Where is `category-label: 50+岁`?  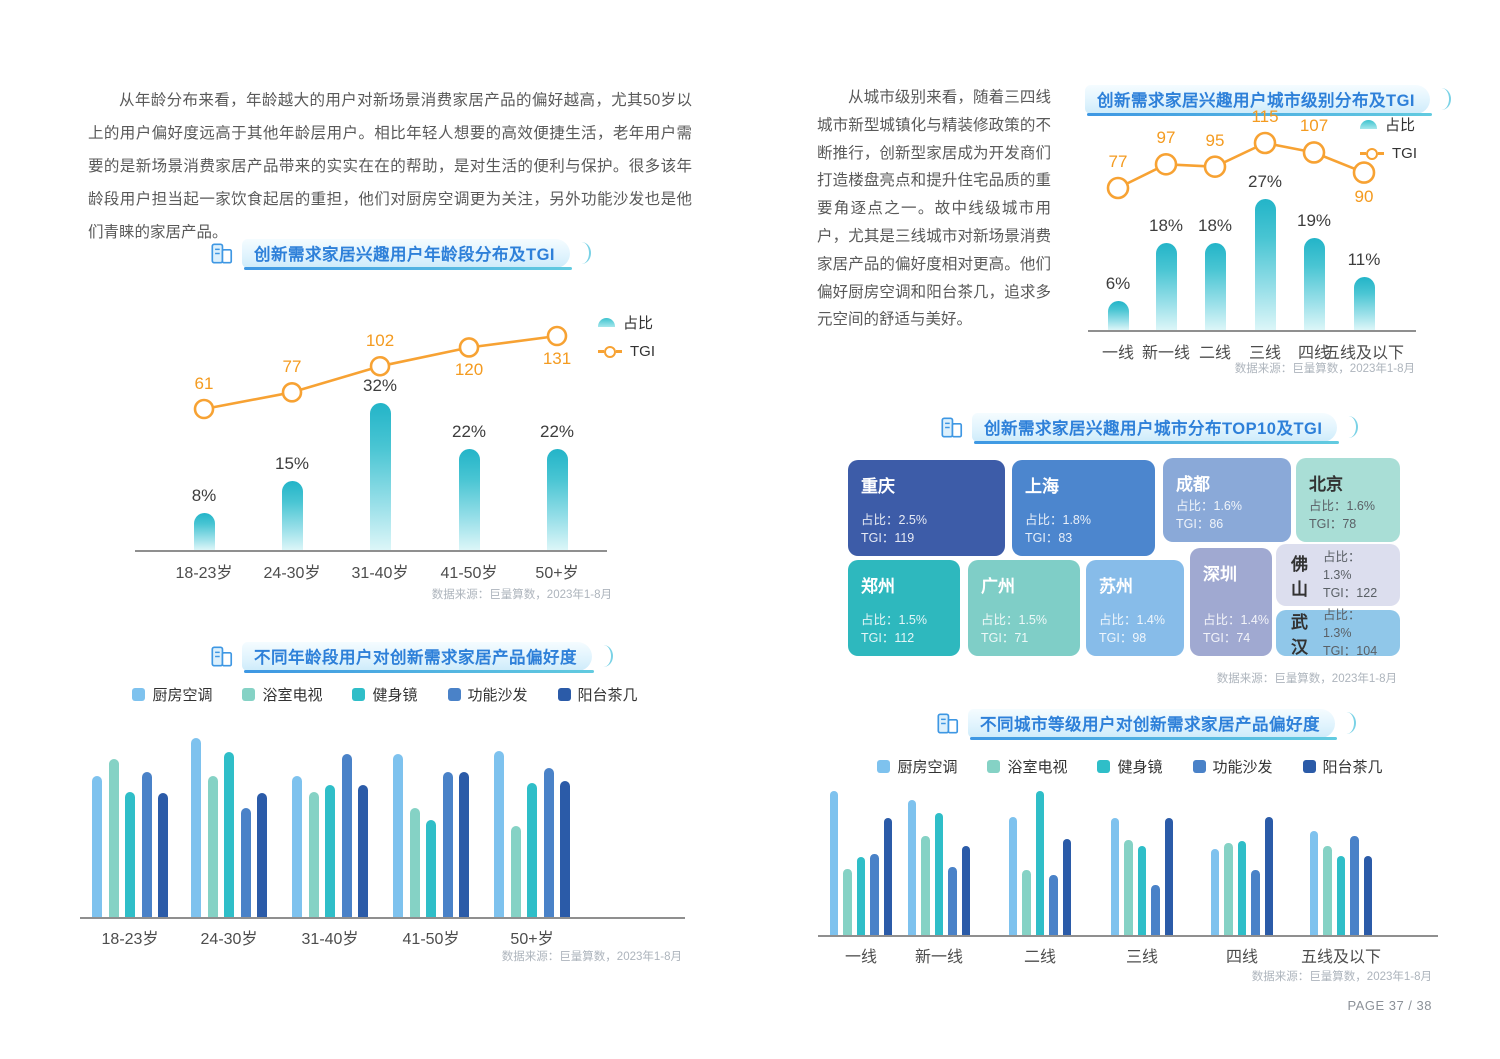 category-label: 50+岁 is located at coordinates (557, 573).